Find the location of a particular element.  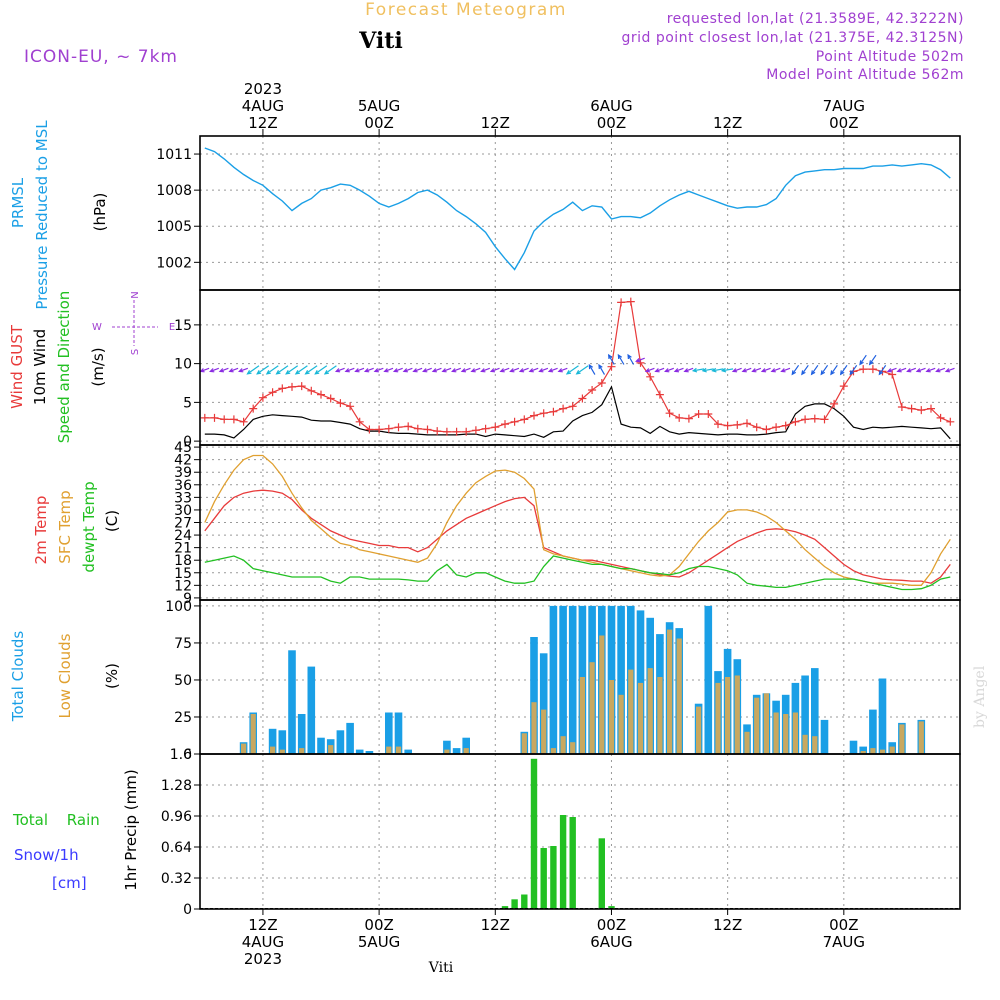

bottom-time-label: 12Z is located at coordinates (495, 925).